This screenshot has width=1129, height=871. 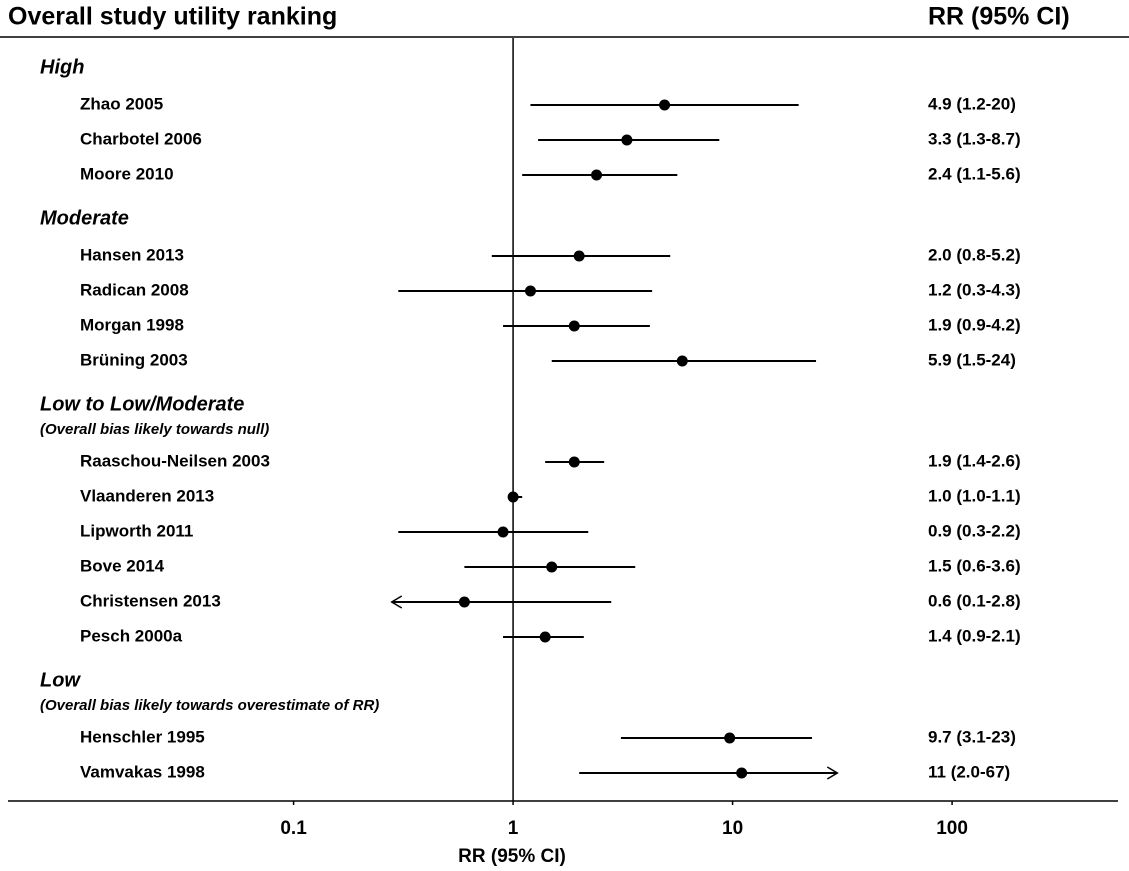 What do you see at coordinates (974, 635) in the screenshot?
I see `ci-label: 1.4 (0.9-2.1)` at bounding box center [974, 635].